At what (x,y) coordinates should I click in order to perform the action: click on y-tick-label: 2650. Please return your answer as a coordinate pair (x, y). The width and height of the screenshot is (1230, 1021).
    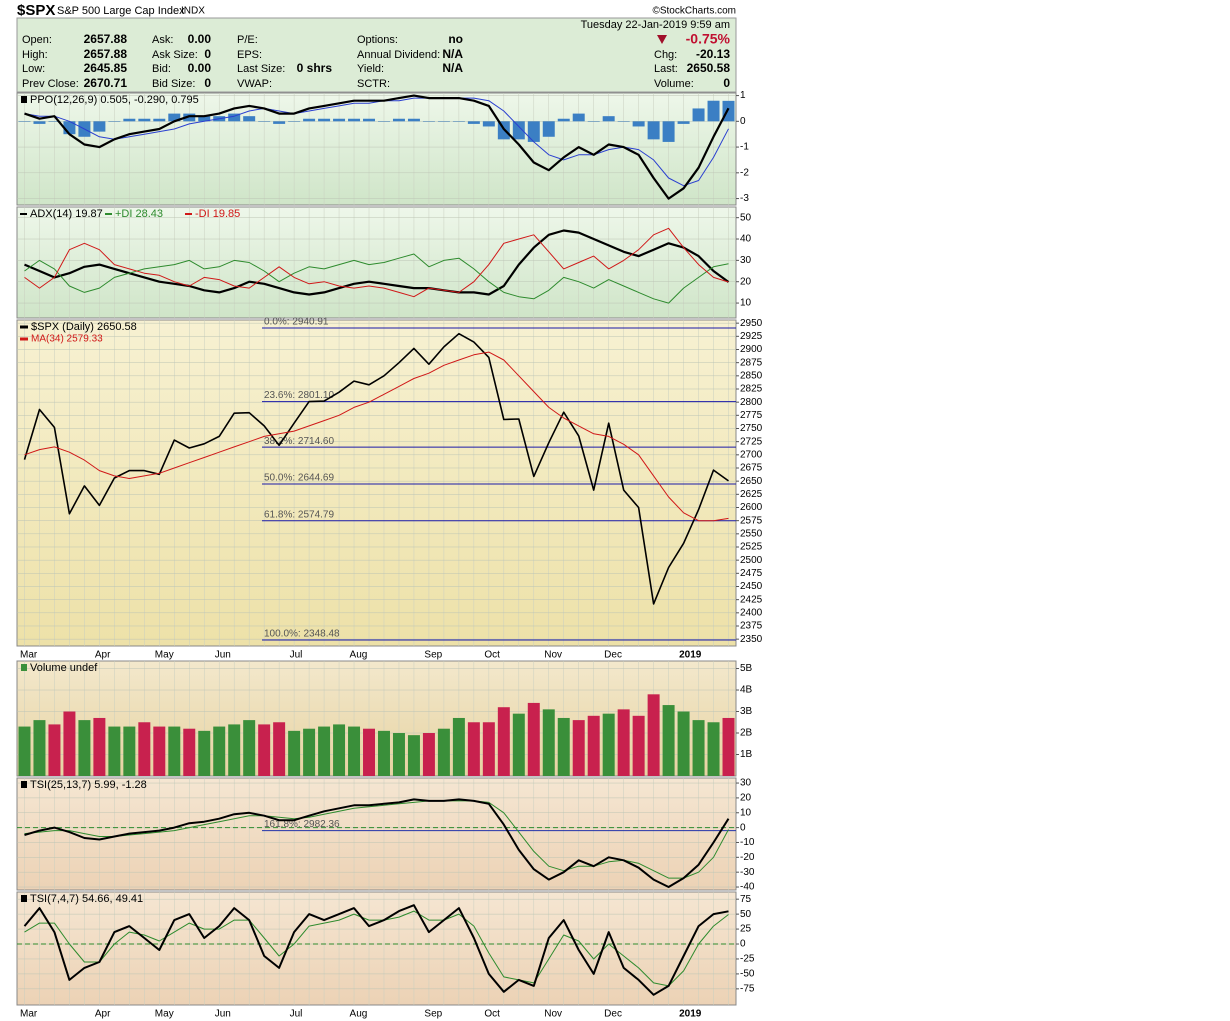
    Looking at the image, I should click on (751, 481).